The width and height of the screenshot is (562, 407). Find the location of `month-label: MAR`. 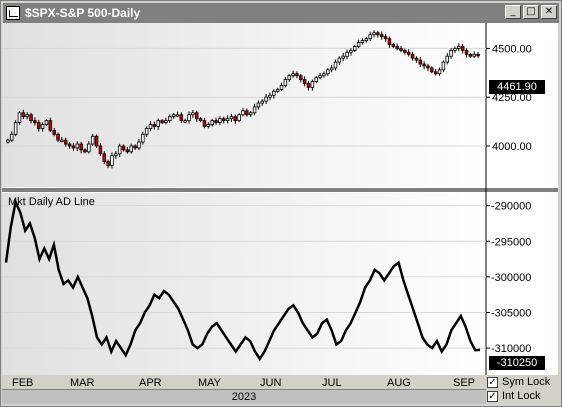

month-label: MAR is located at coordinates (82, 383).